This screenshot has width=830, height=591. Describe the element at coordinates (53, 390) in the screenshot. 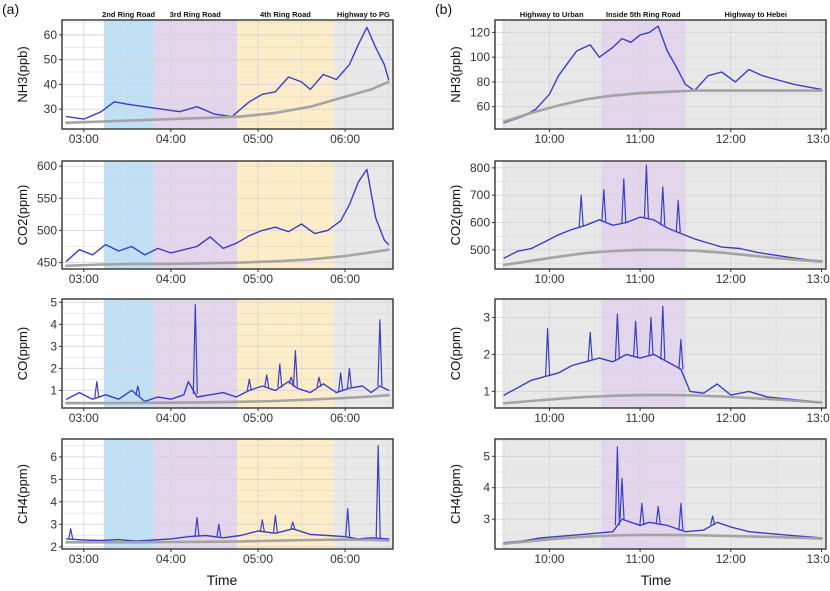

I see `y-tick-label: 1` at that location.